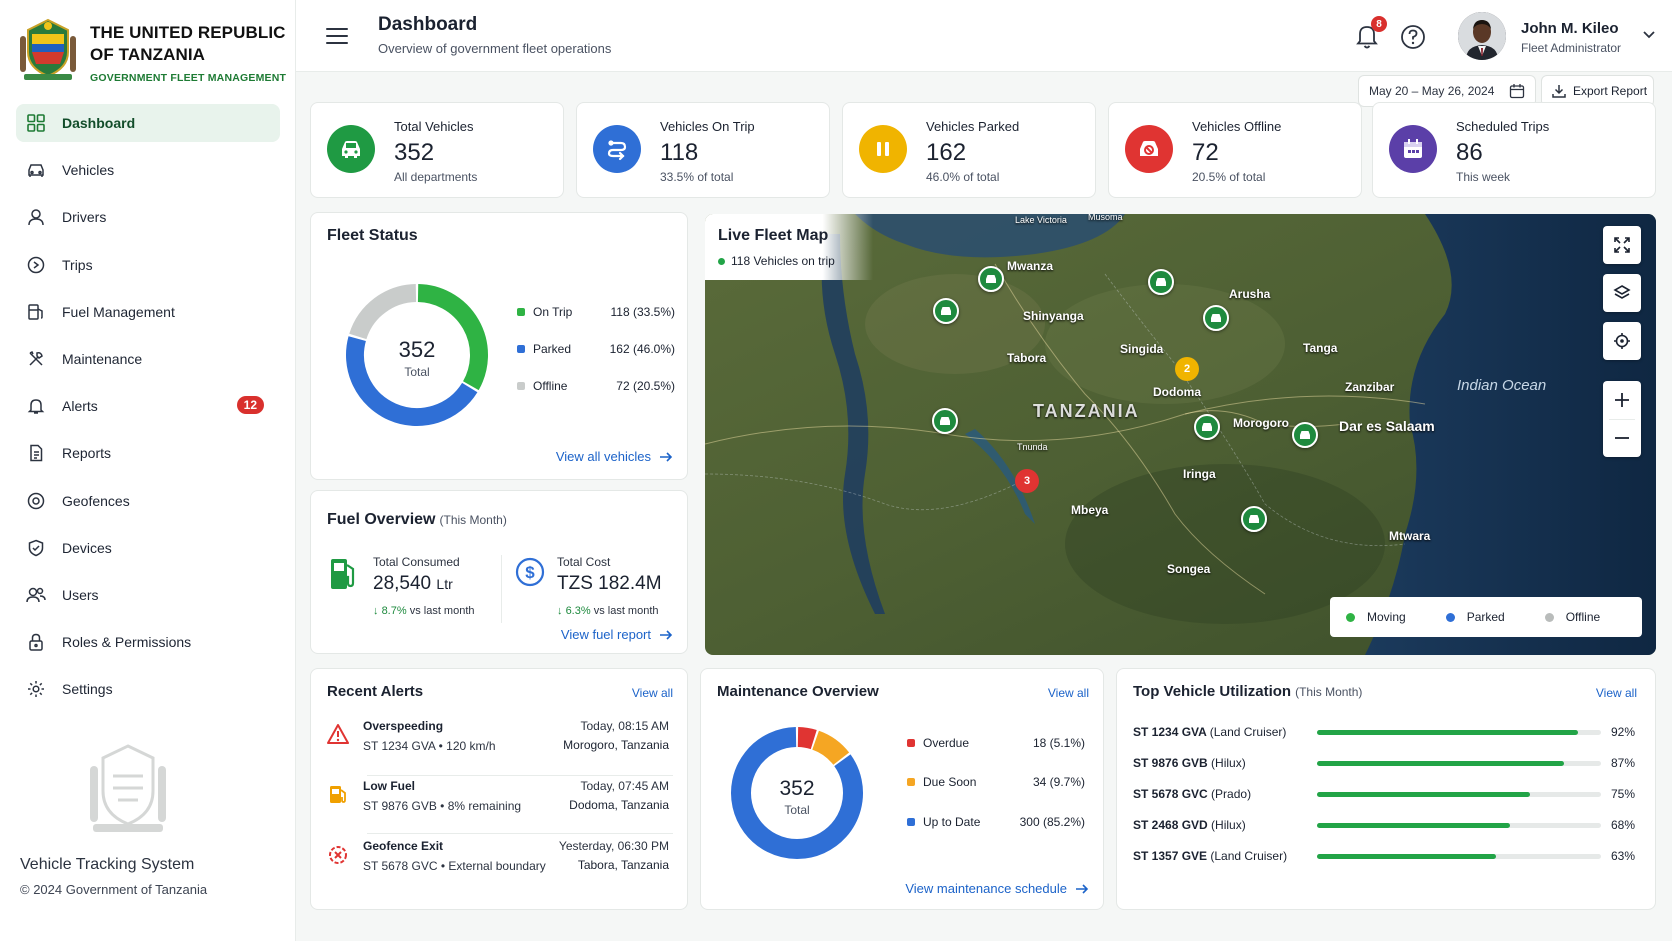 The image size is (1672, 941). I want to click on sidebar-item-vehicles: Vehicles, so click(148, 170).